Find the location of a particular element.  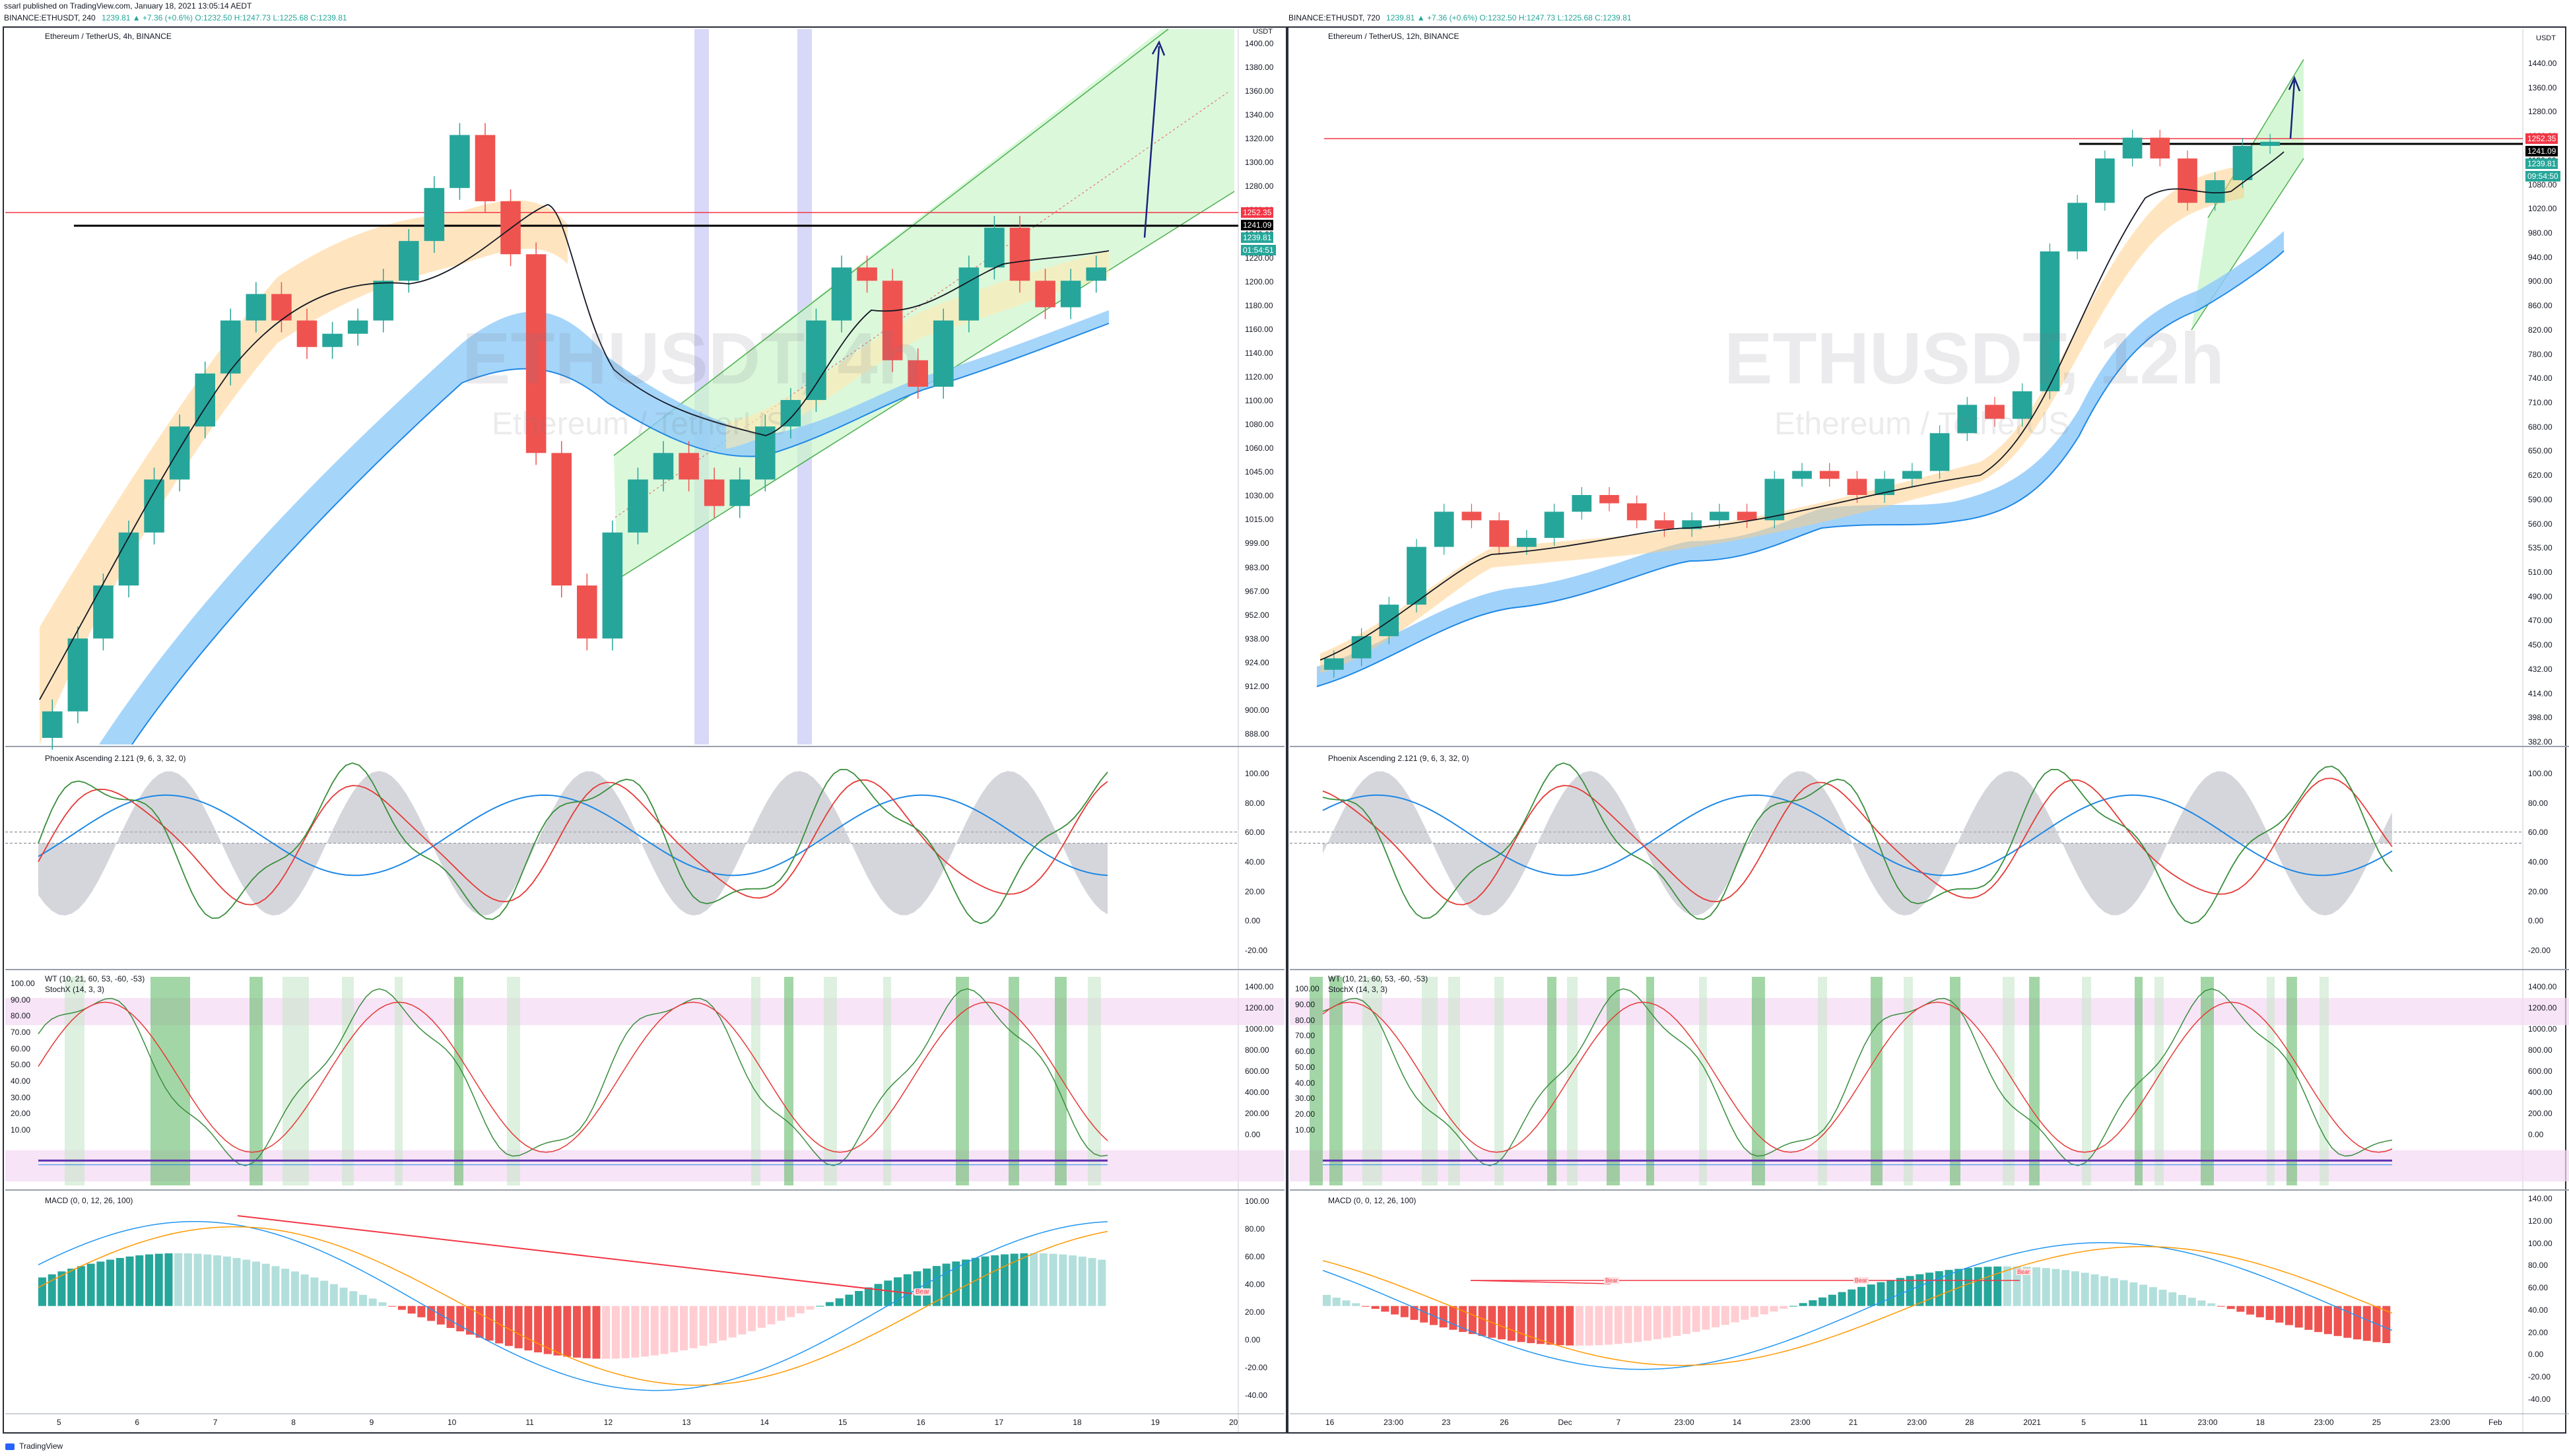

left-macd-tick-0: 100.00 is located at coordinates (1257, 1201).